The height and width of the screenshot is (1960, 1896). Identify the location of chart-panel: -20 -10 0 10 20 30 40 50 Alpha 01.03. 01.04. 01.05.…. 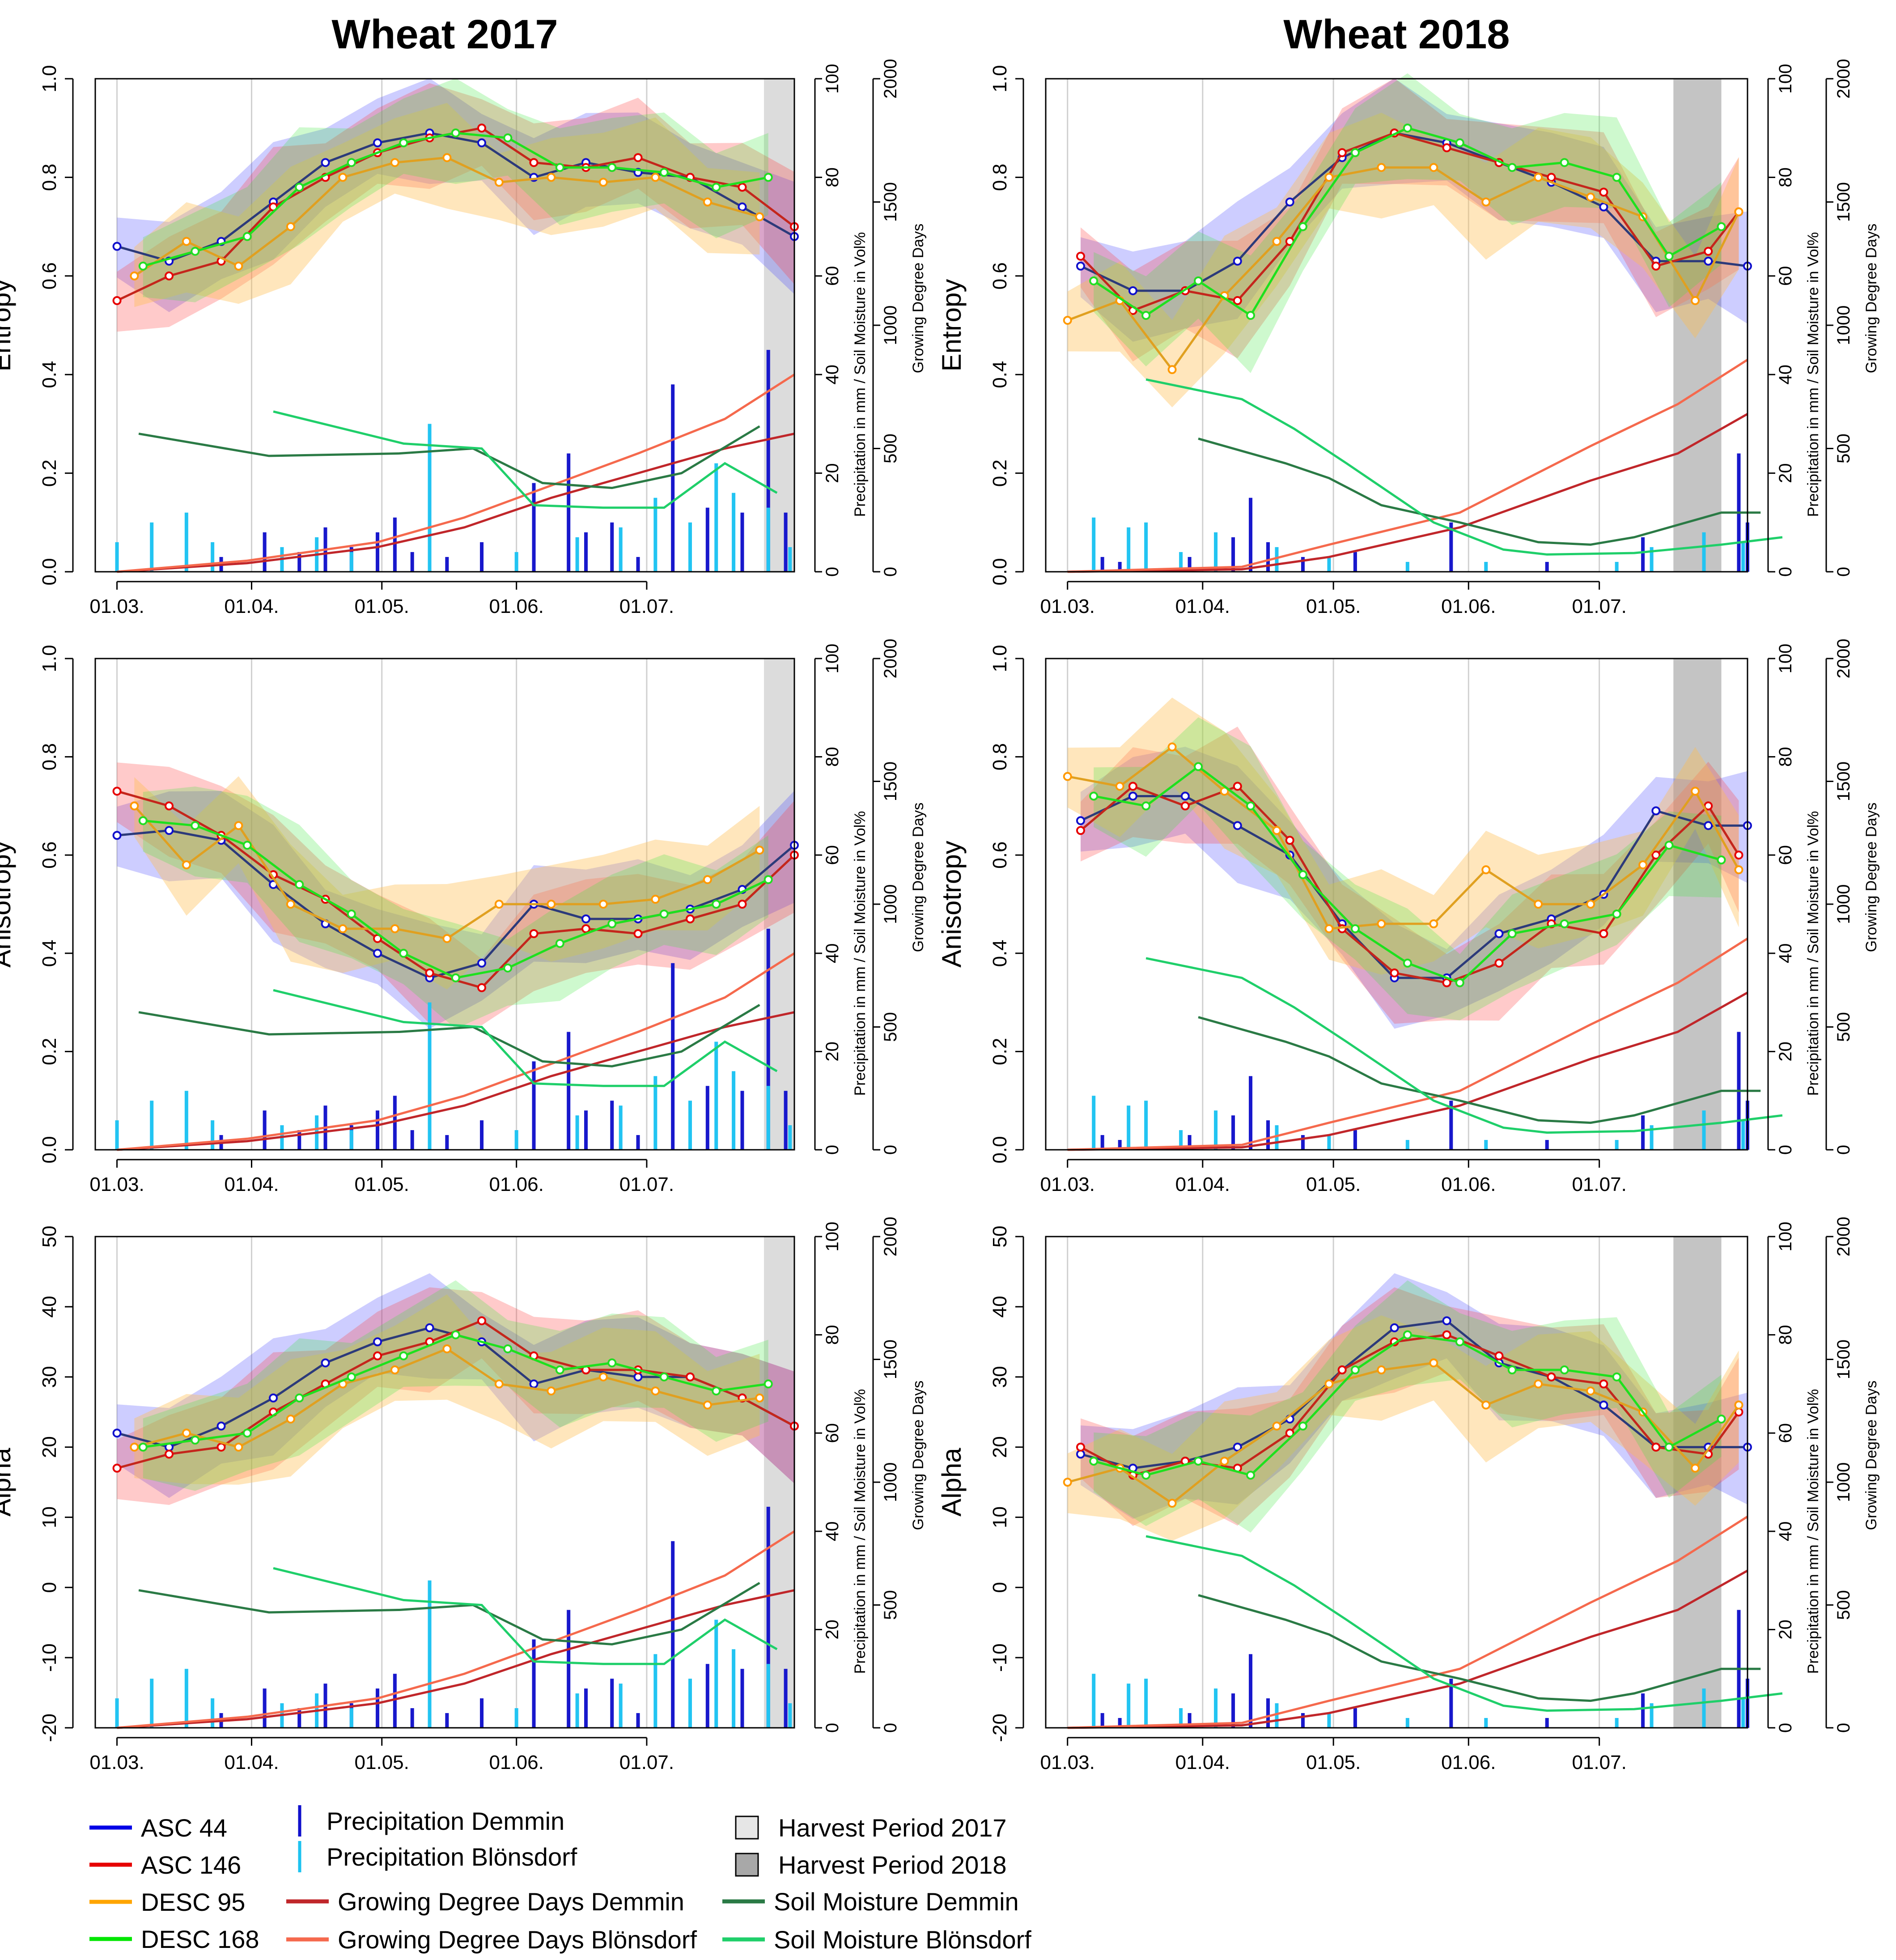
(1408, 1495).